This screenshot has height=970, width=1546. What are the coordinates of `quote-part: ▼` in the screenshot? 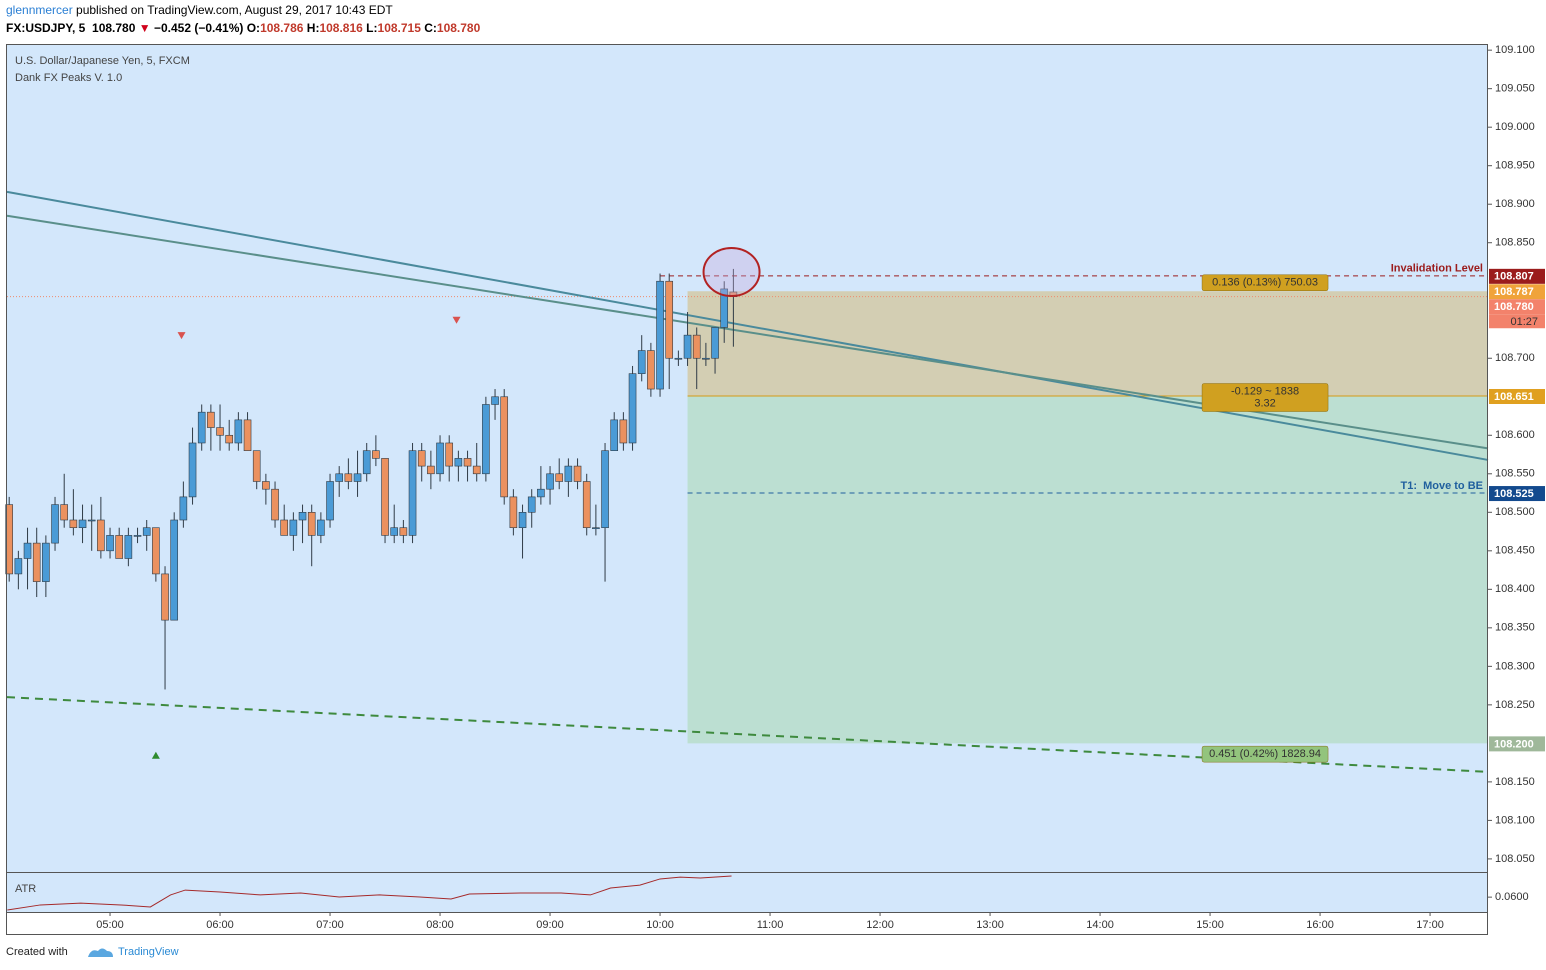 It's located at (145, 28).